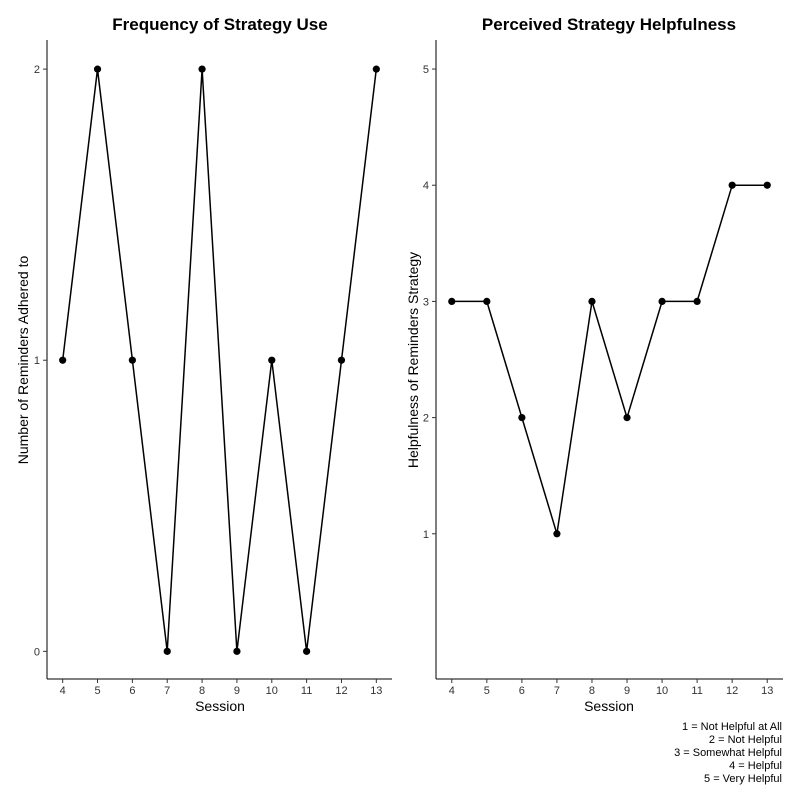 The height and width of the screenshot is (805, 800). Describe the element at coordinates (426, 302) in the screenshot. I see `y-tick-label: 3` at that location.